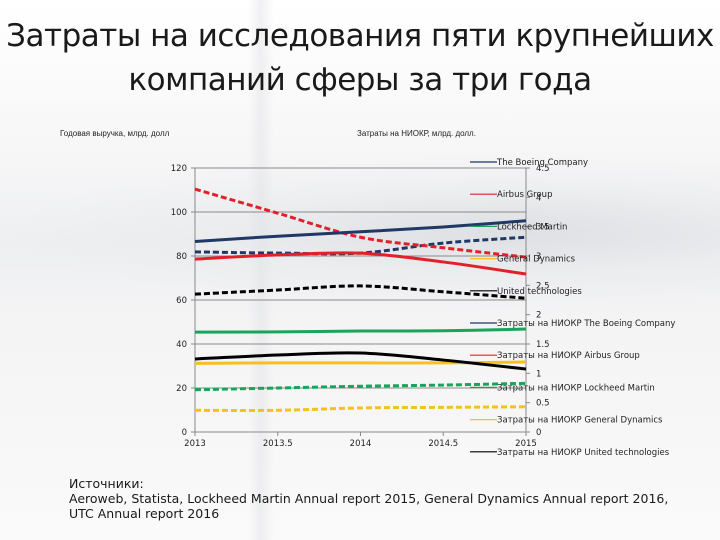 Image resolution: width=720 pixels, height=540 pixels. What do you see at coordinates (181, 257) in the screenshot?
I see `left-axis-tick-label: 80` at bounding box center [181, 257].